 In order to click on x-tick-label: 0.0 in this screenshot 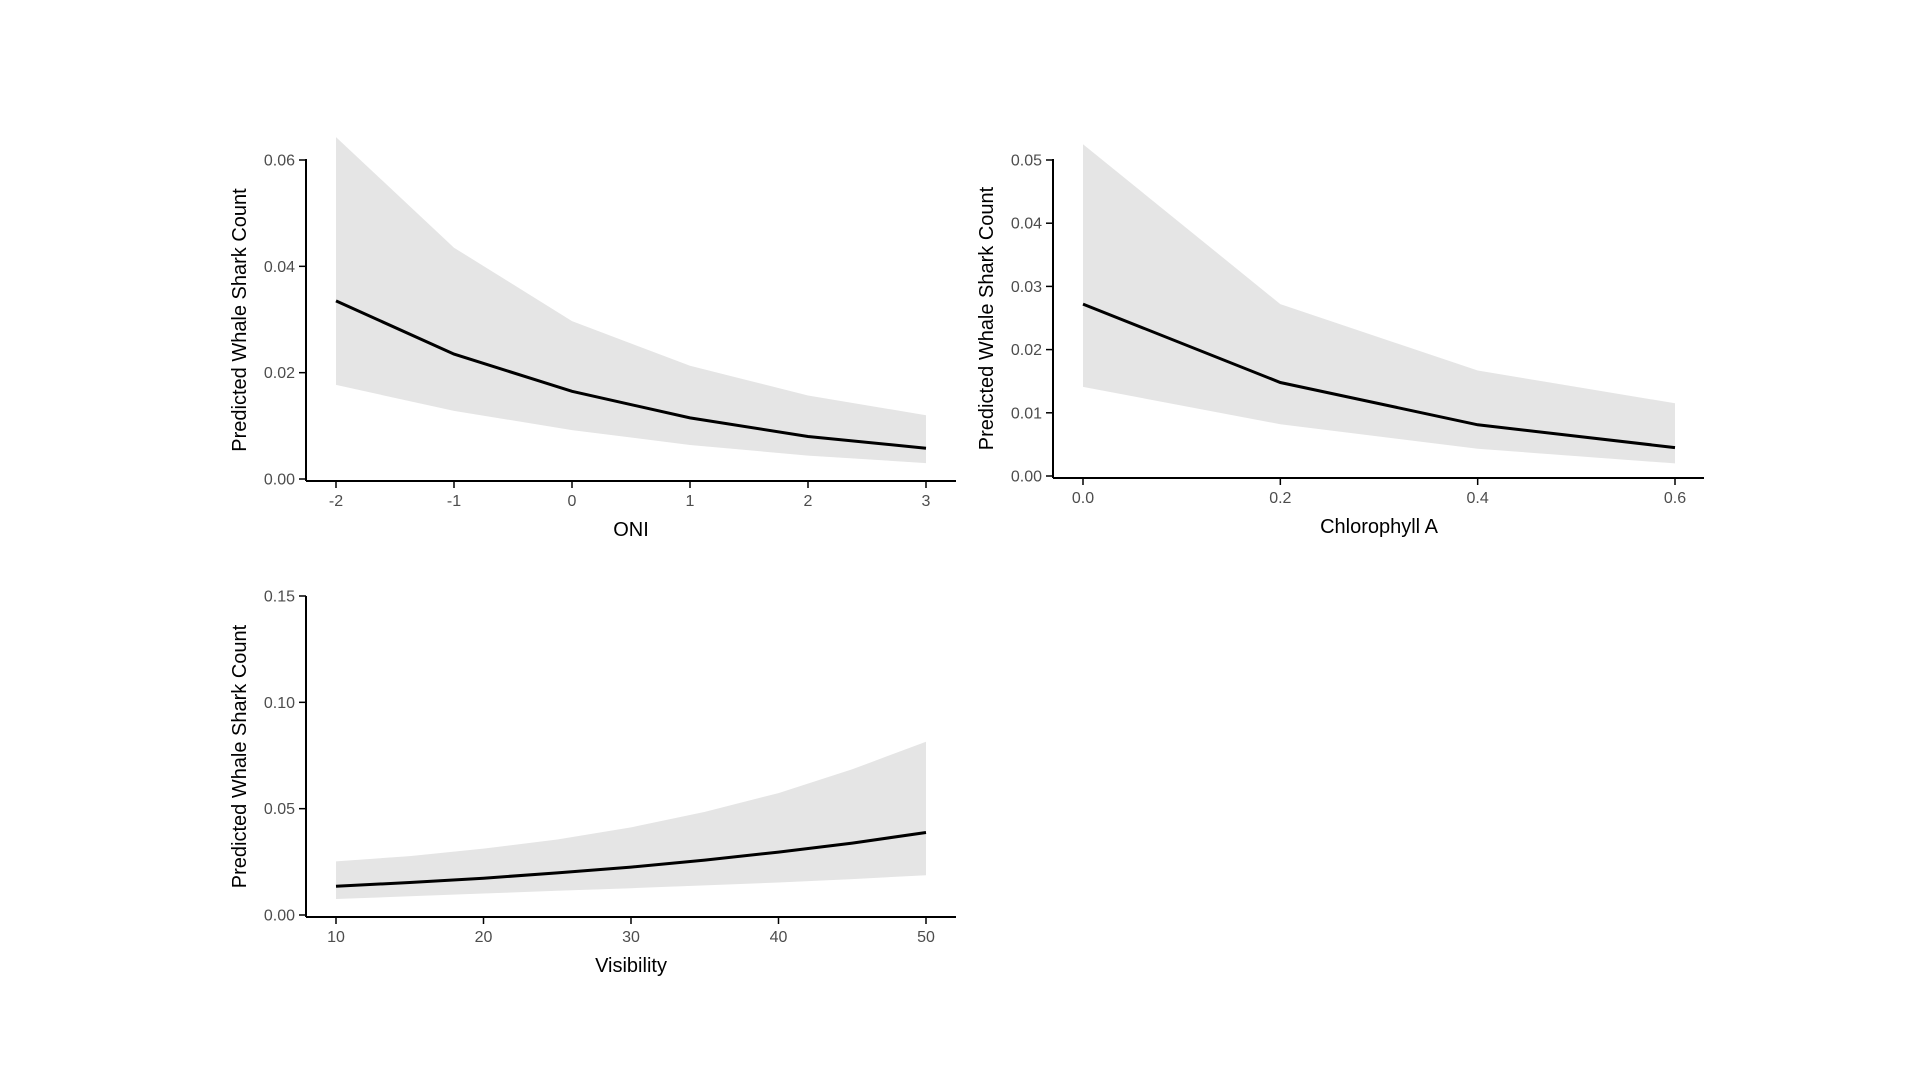, I will do `click(1083, 498)`.